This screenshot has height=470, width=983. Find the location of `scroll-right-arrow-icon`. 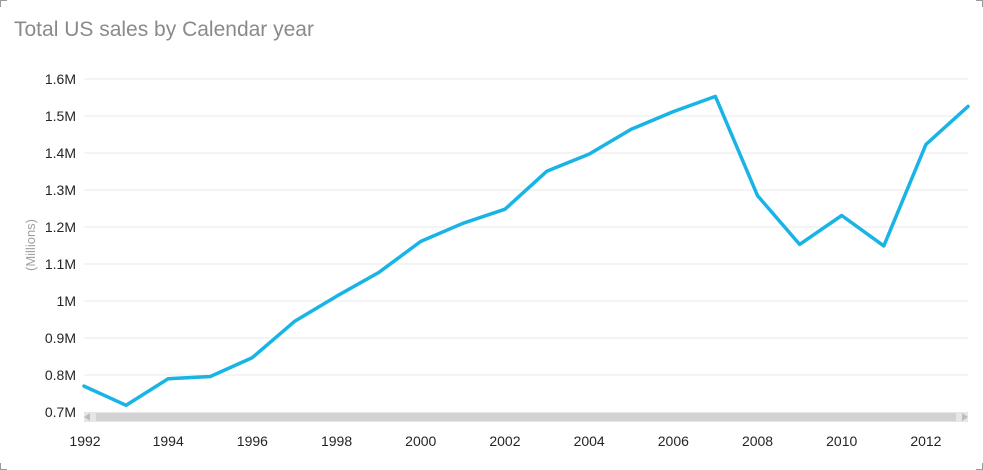

scroll-right-arrow-icon is located at coordinates (965, 417).